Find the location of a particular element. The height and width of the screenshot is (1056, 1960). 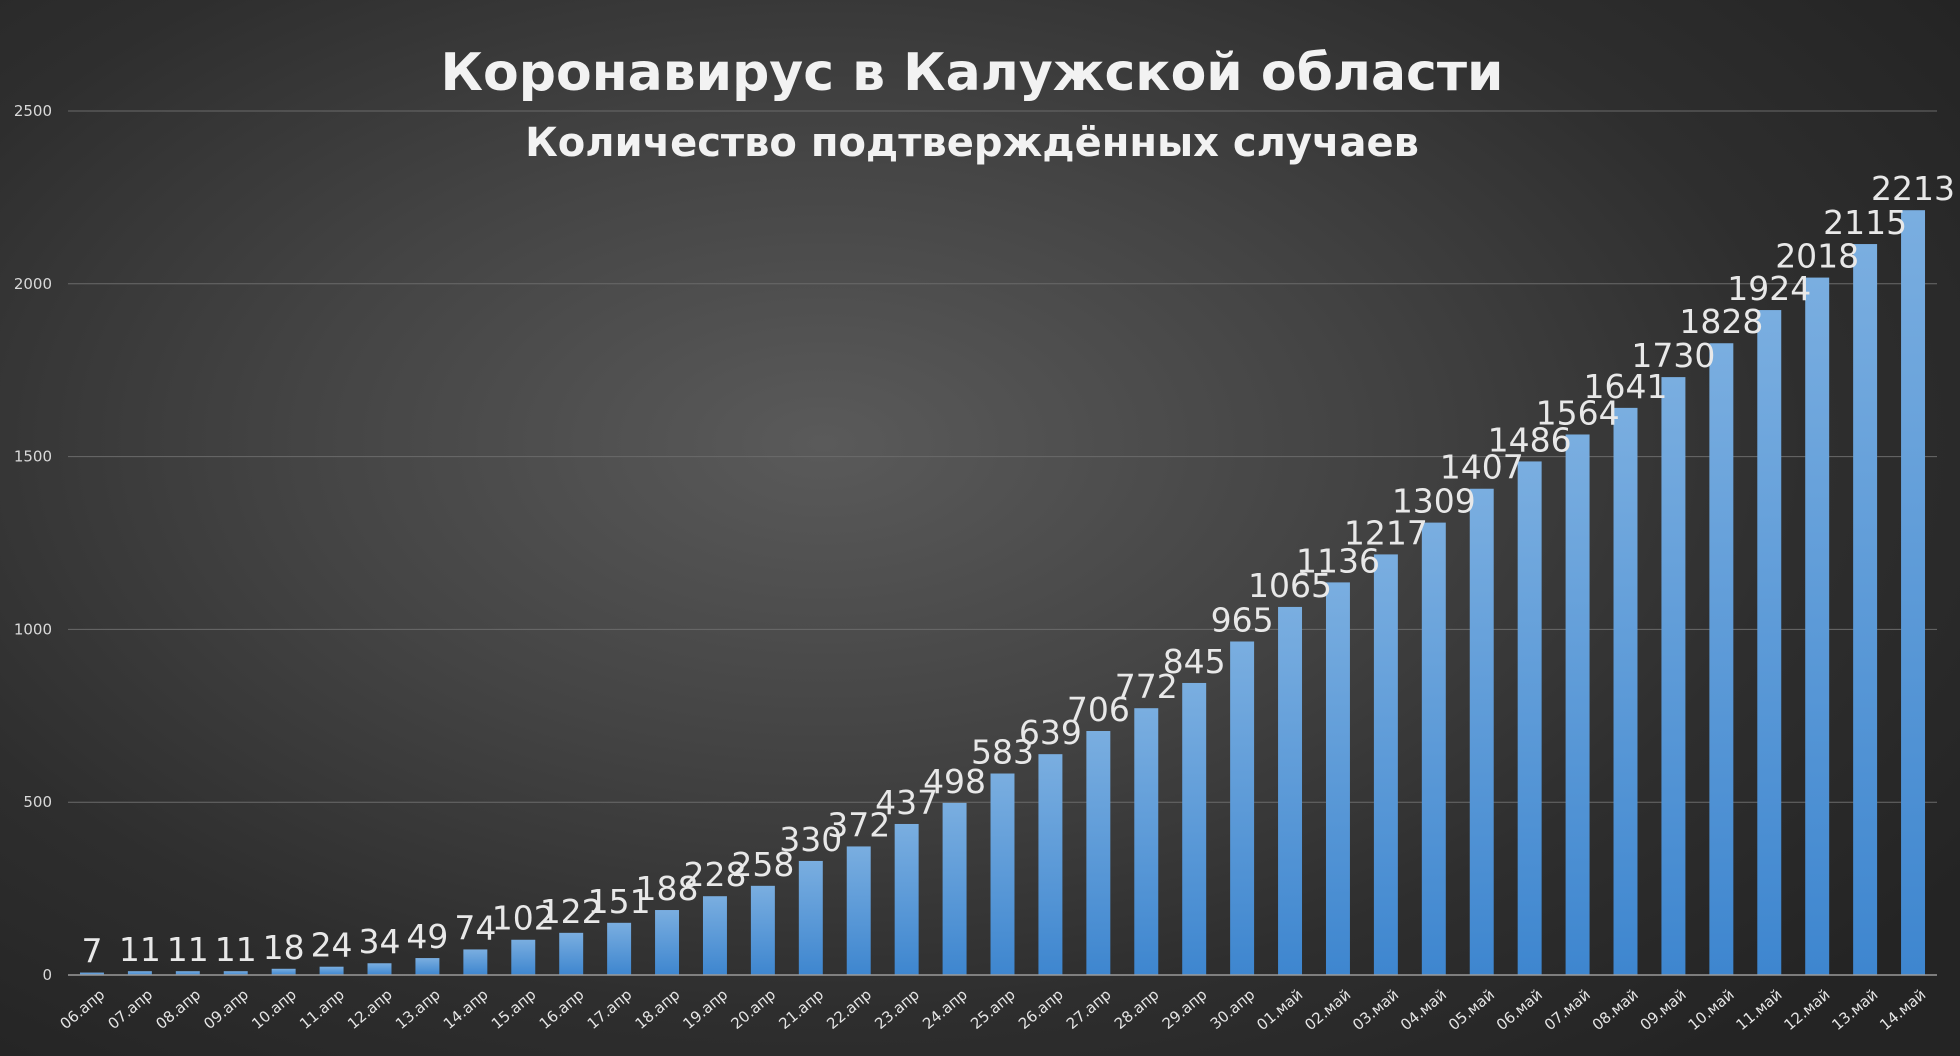

data-label: 965 is located at coordinates (1242, 619).